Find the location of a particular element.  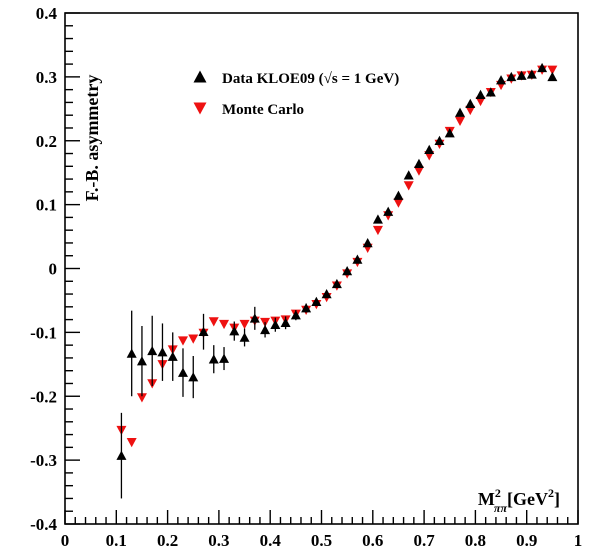

legend: Data KLOE09 (√s = 1 GeV) Monte Carlo is located at coordinates (296, 94).